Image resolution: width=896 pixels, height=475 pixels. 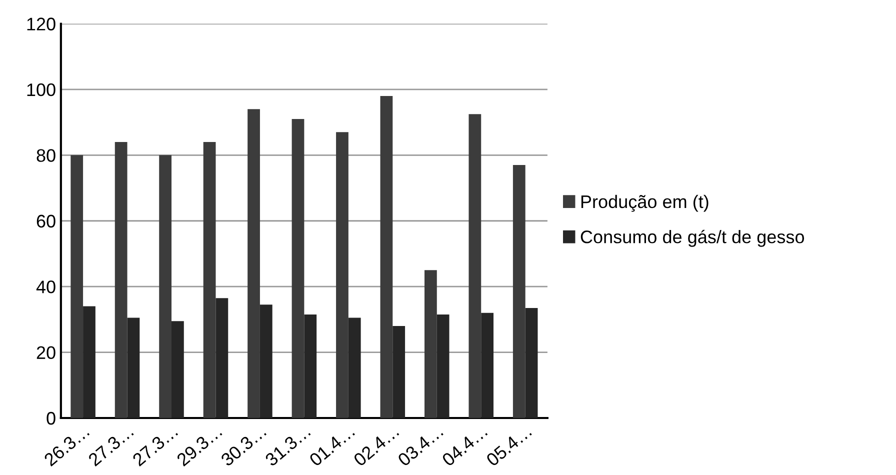 I want to click on y-tick-label: 60, so click(x=46, y=221).